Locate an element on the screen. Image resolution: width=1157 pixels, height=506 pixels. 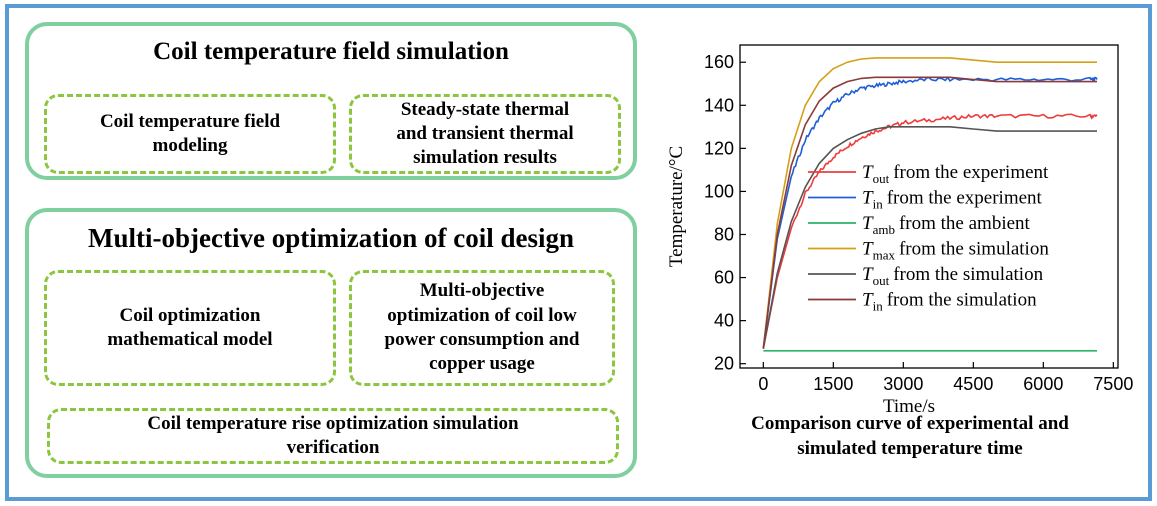
y-tick-label: 20 is located at coordinates (724, 364).